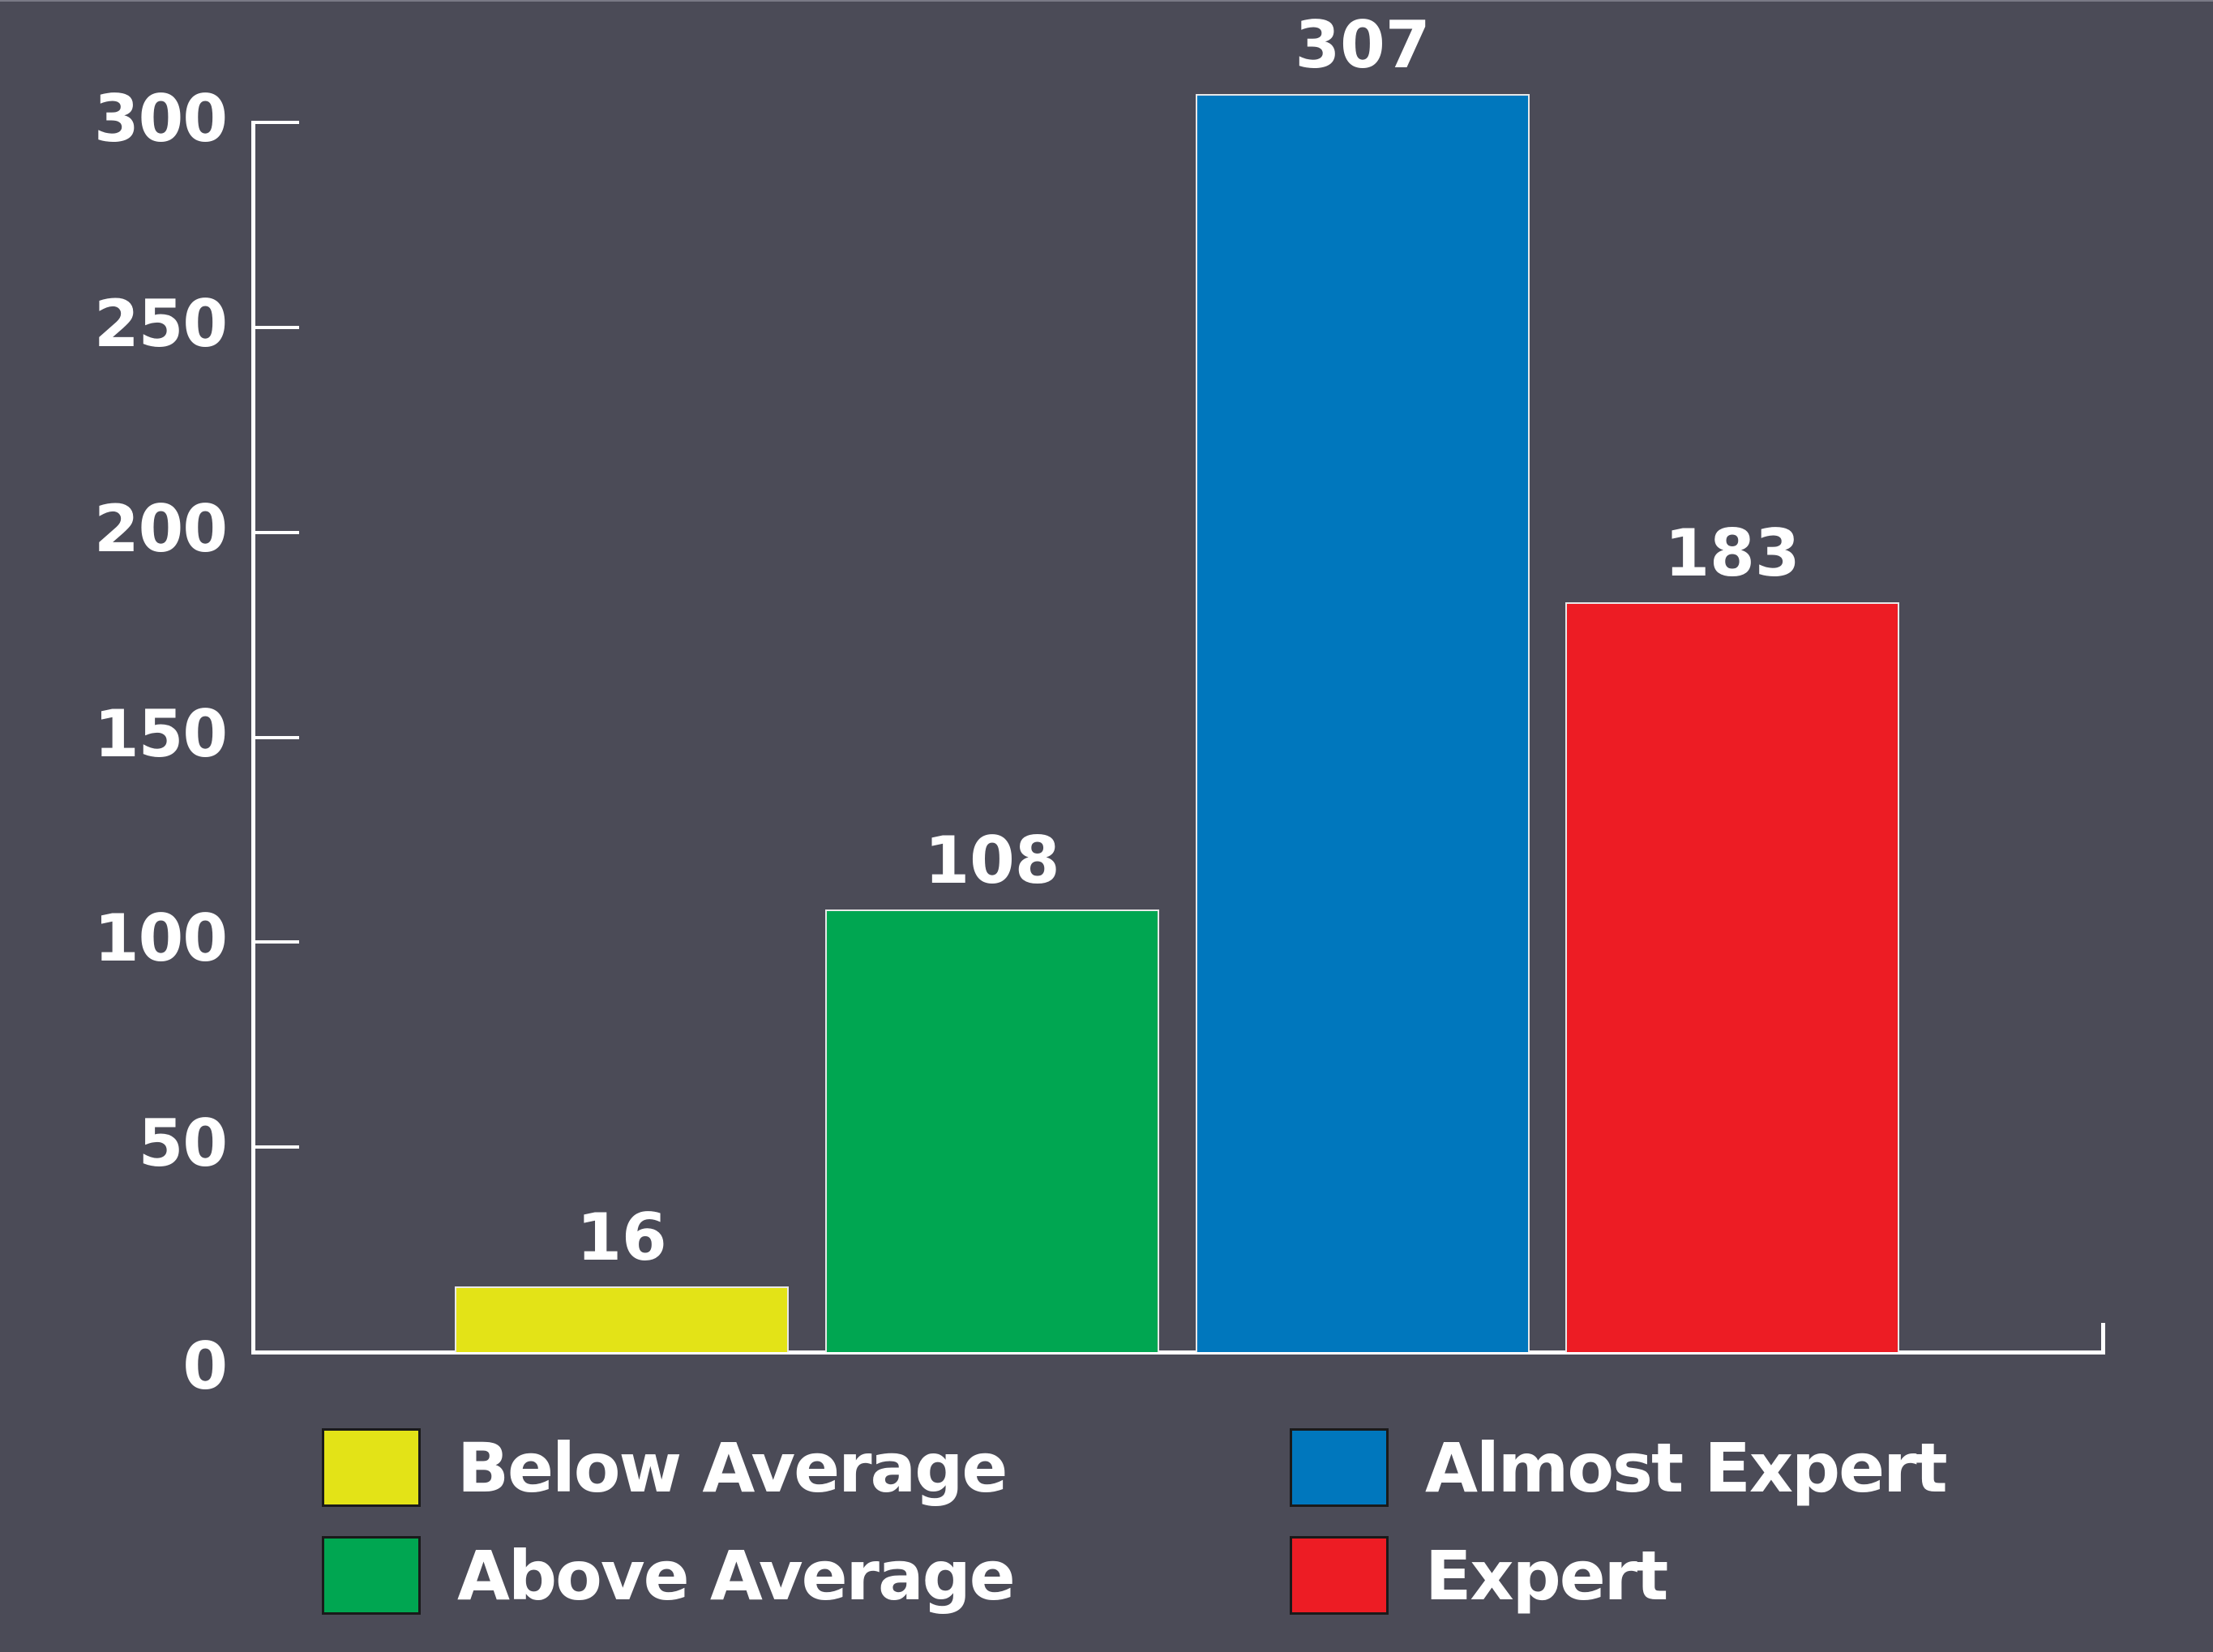 The height and width of the screenshot is (1652, 2213). What do you see at coordinates (205, 1367) in the screenshot?
I see `y-tick-label: 0` at bounding box center [205, 1367].